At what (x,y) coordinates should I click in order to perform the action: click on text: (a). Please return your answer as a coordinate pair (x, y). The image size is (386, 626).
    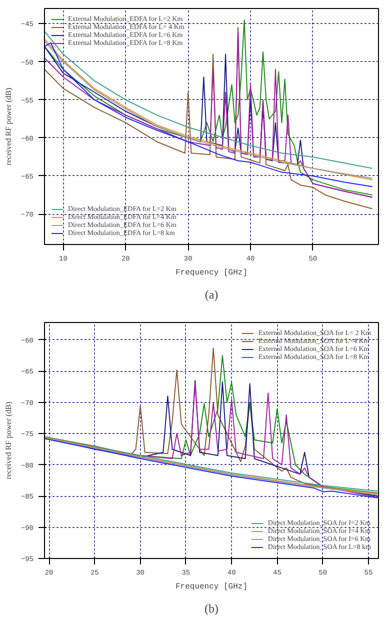
    Looking at the image, I should click on (211, 295).